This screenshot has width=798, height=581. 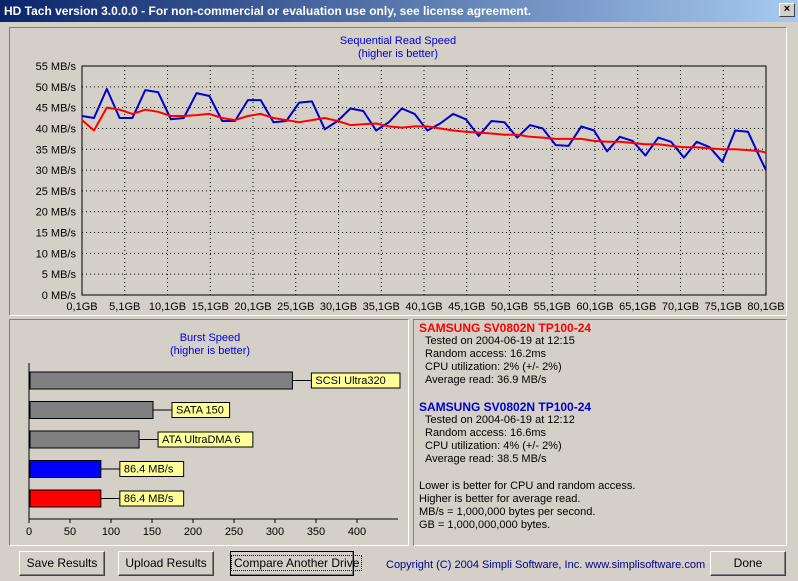 I want to click on bar-label: SATA 150, so click(x=200, y=411).